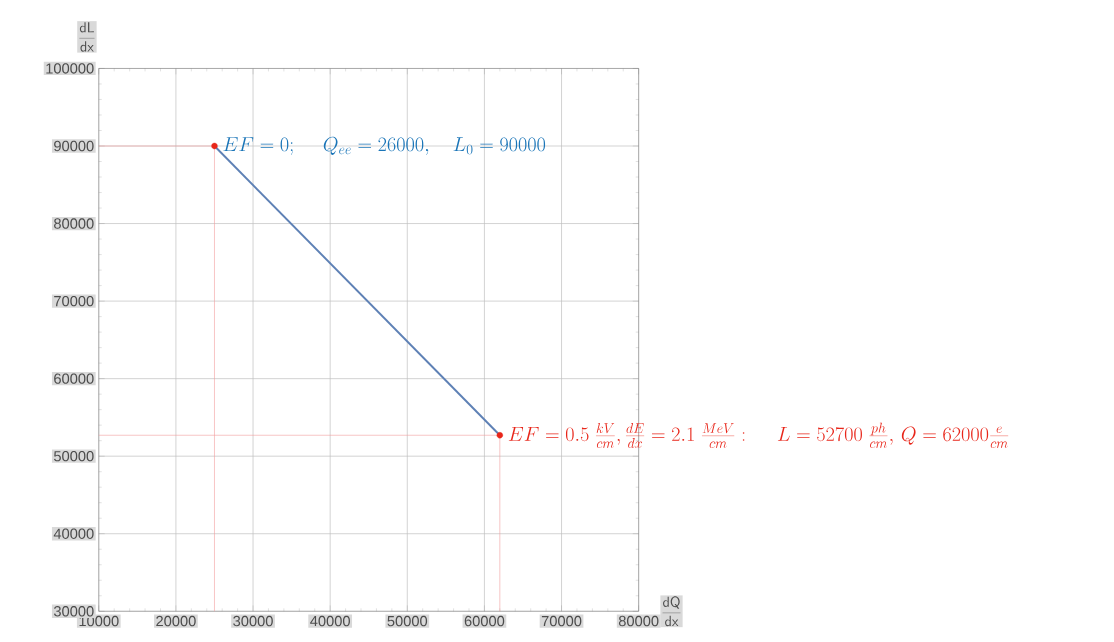 Image resolution: width=1114 pixels, height=642 pixels. I want to click on x-tick-label: 30000, so click(253, 621).